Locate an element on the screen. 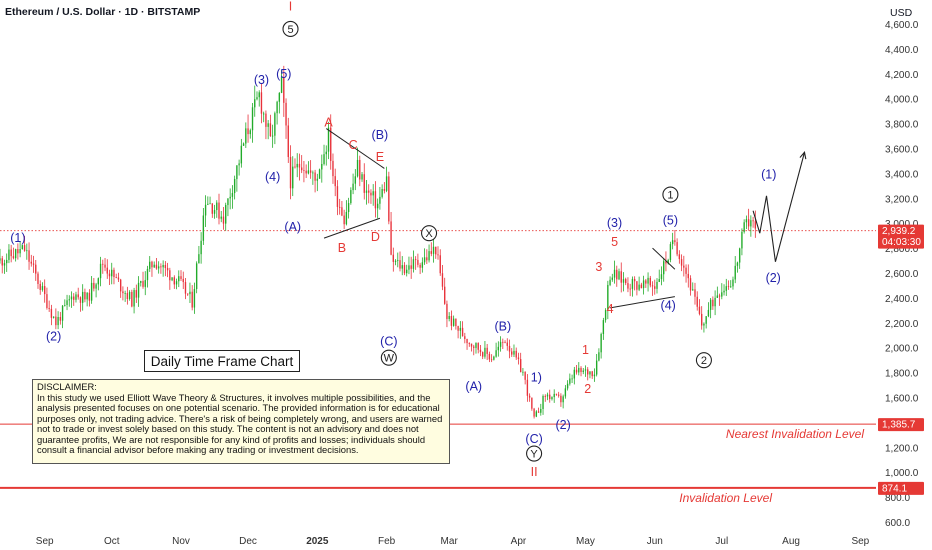 The image size is (932, 550). wave-label: I is located at coordinates (290, 7).